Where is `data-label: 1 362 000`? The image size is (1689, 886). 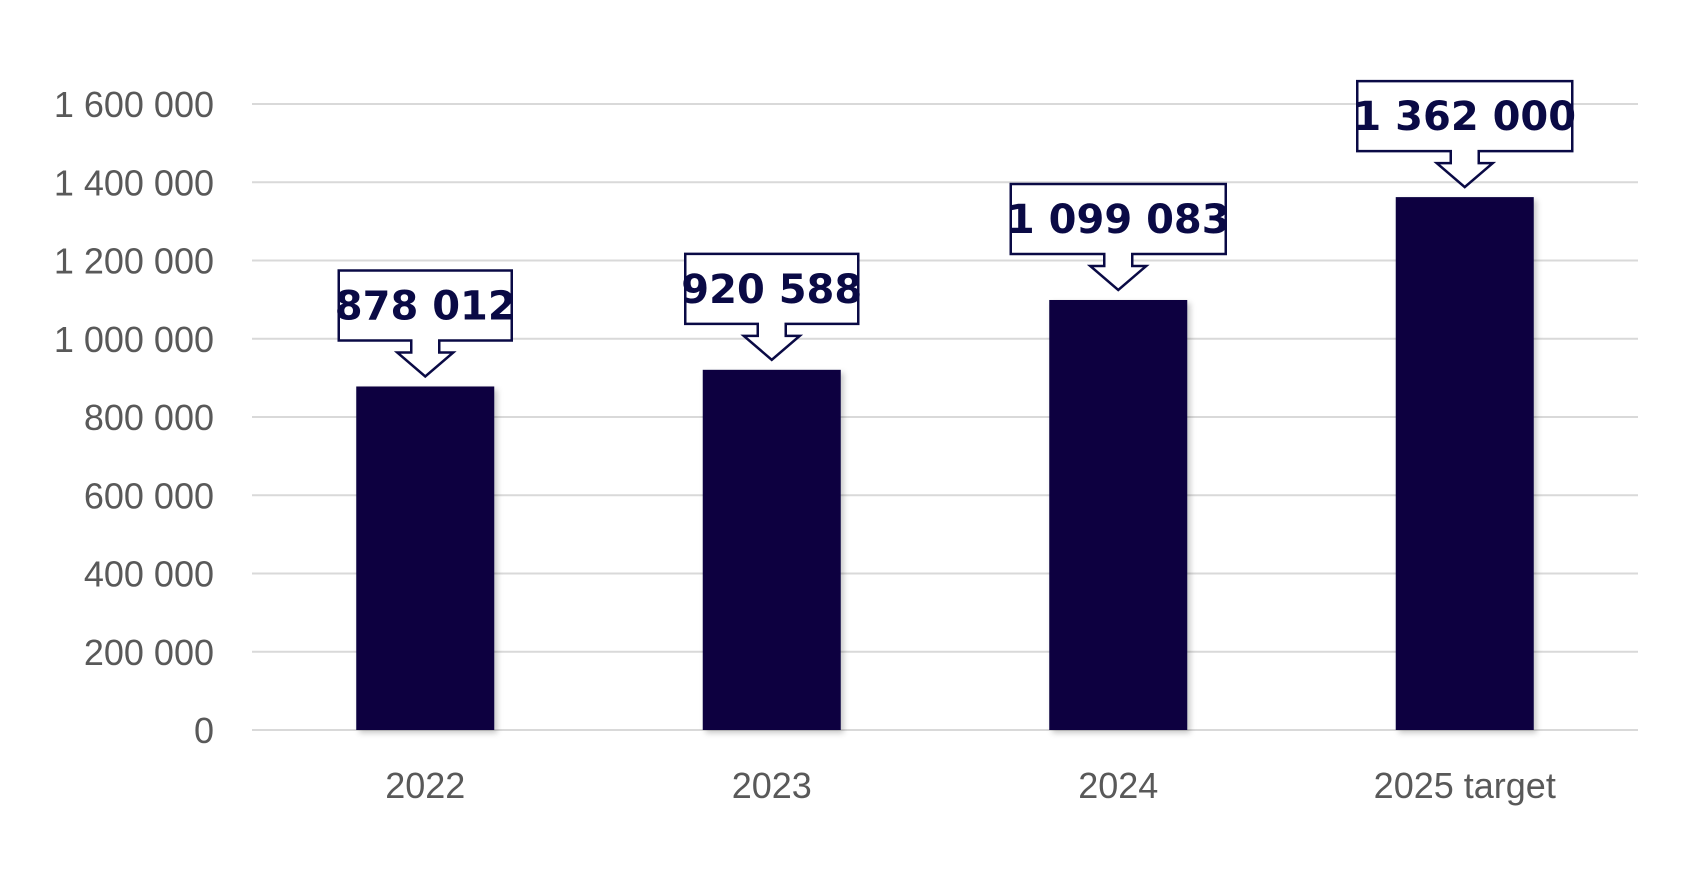
data-label: 1 362 000 is located at coordinates (1464, 117).